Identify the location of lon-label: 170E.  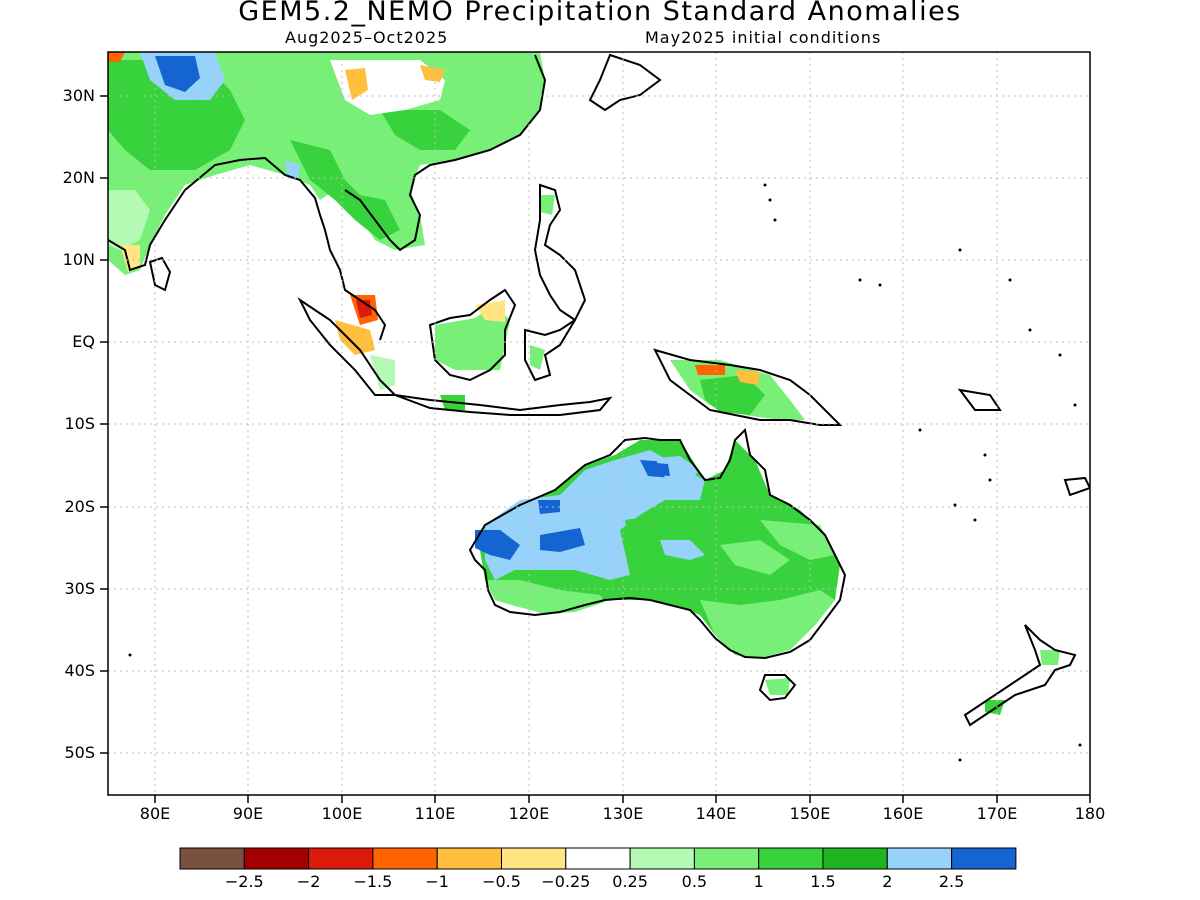
(997, 813).